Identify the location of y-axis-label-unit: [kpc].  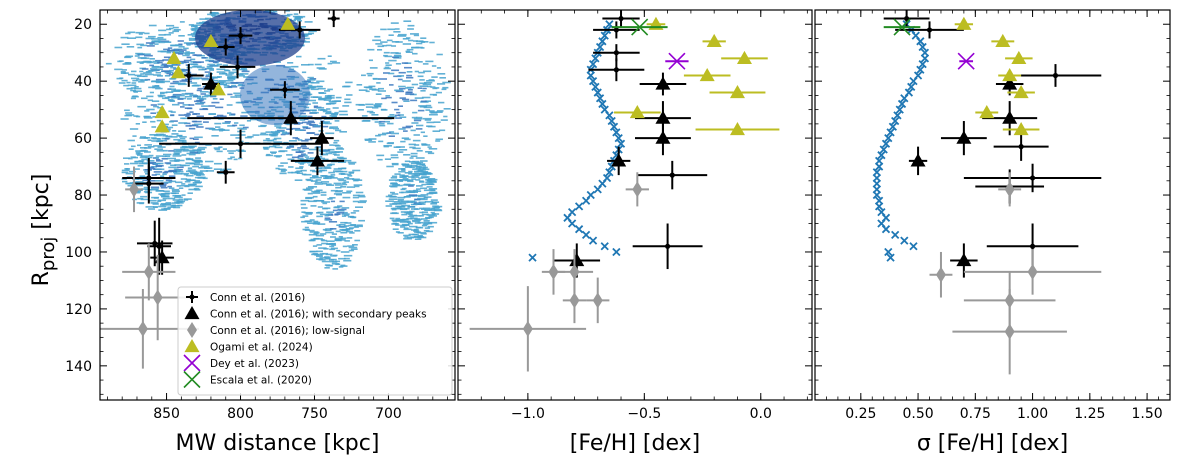
(41, 205).